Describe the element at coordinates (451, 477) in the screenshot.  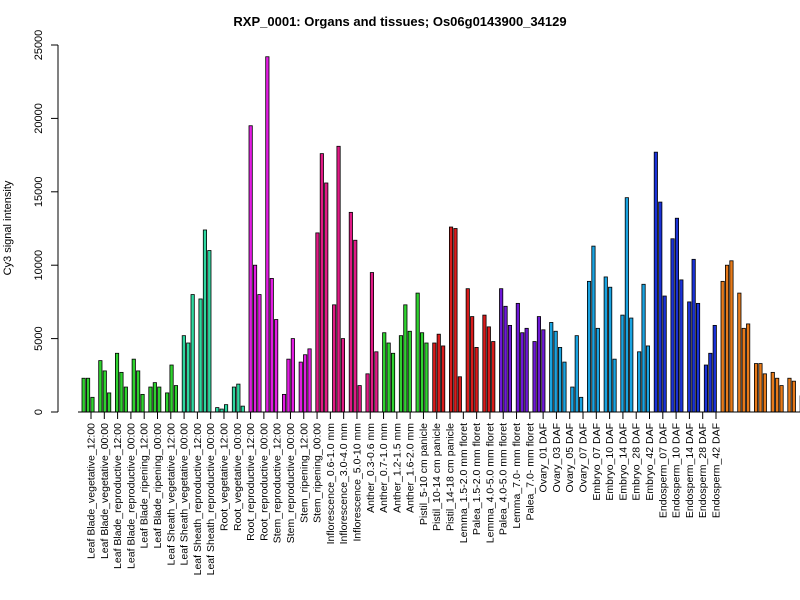
I see `x-tick-label: Pistil_14-18 cm panicle` at that location.